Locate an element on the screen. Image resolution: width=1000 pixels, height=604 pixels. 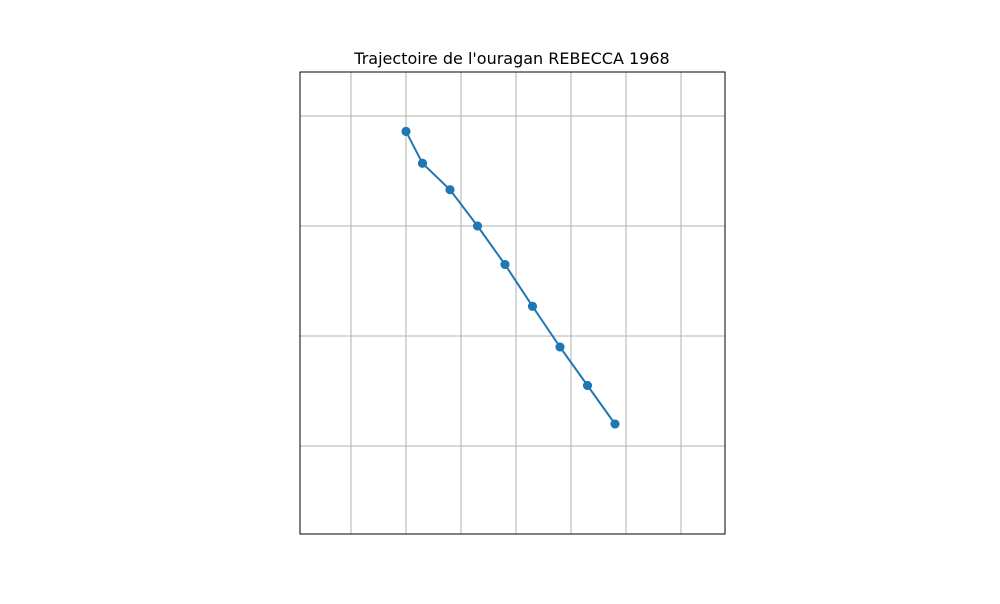
chart-title: Trajectoire de l'ouragan REBECCA 1968 is located at coordinates (511, 58).